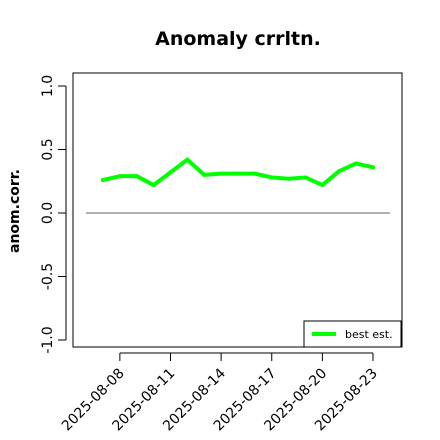  What do you see at coordinates (48, 149) in the screenshot?
I see `y-tick-label: 0.5` at bounding box center [48, 149].